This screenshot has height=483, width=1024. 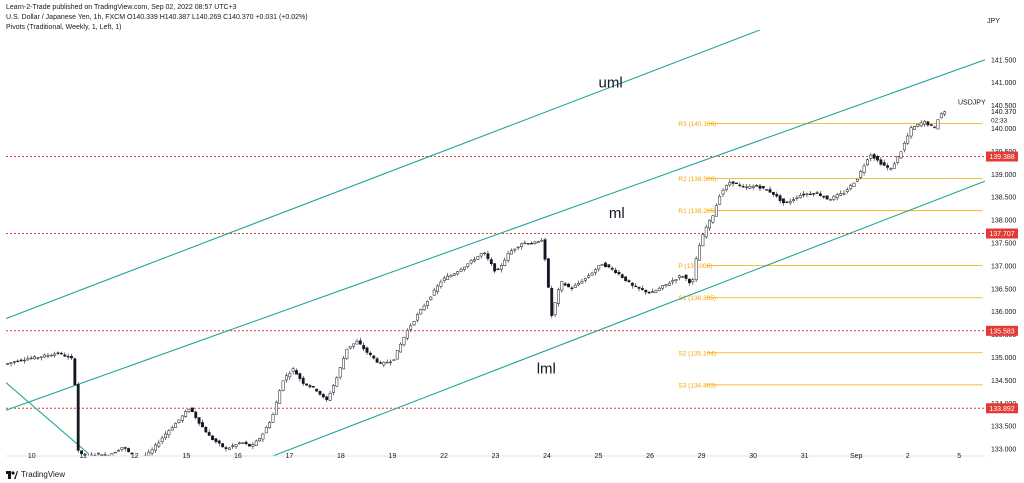 I want to click on tradingview-logo-icon, so click(x=12, y=474).